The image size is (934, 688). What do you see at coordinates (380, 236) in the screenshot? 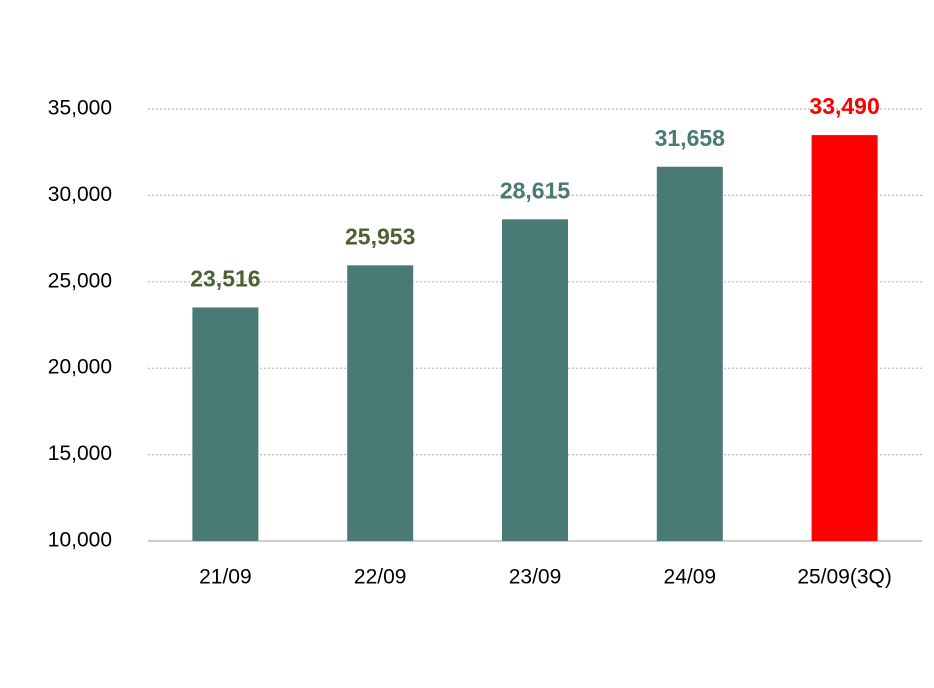
I see `value-label: 25,953` at bounding box center [380, 236].